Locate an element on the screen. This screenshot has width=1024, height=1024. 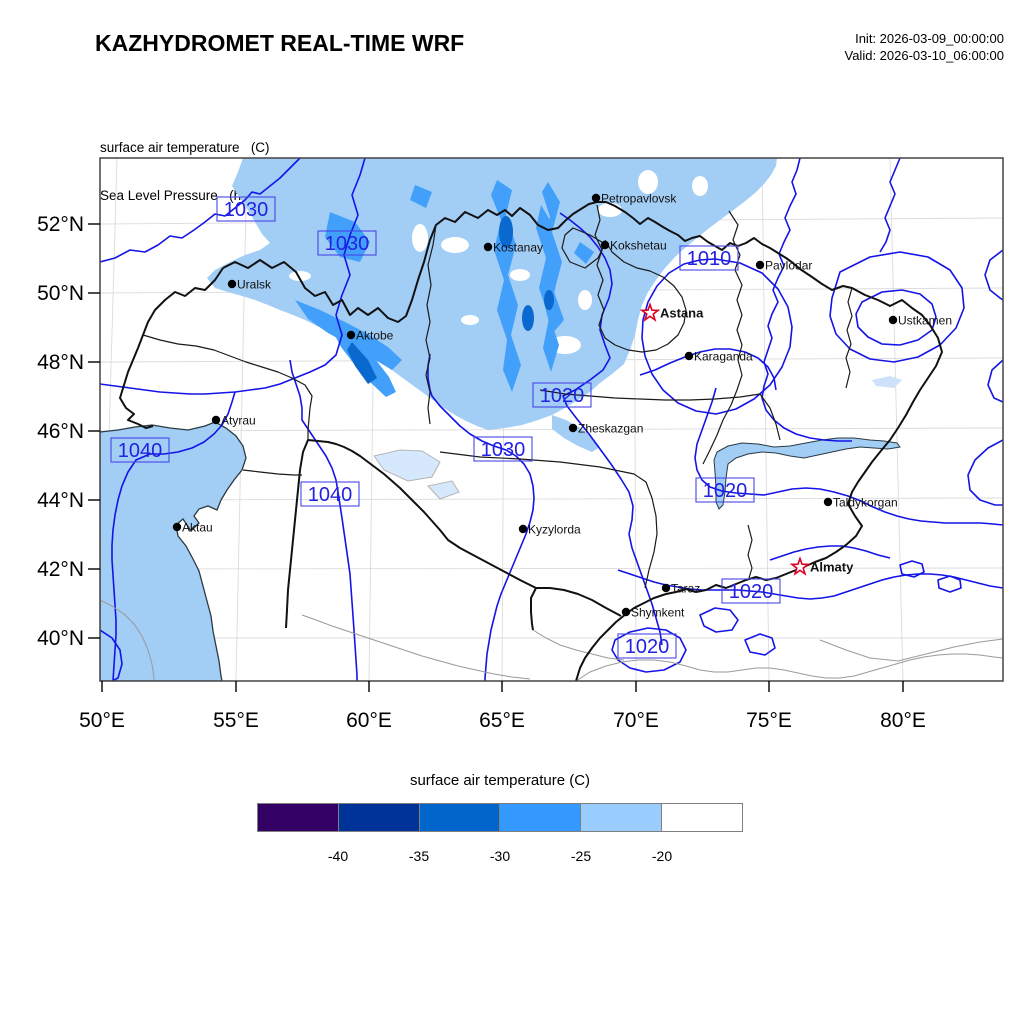
city-label: Aktobe is located at coordinates (375, 336).